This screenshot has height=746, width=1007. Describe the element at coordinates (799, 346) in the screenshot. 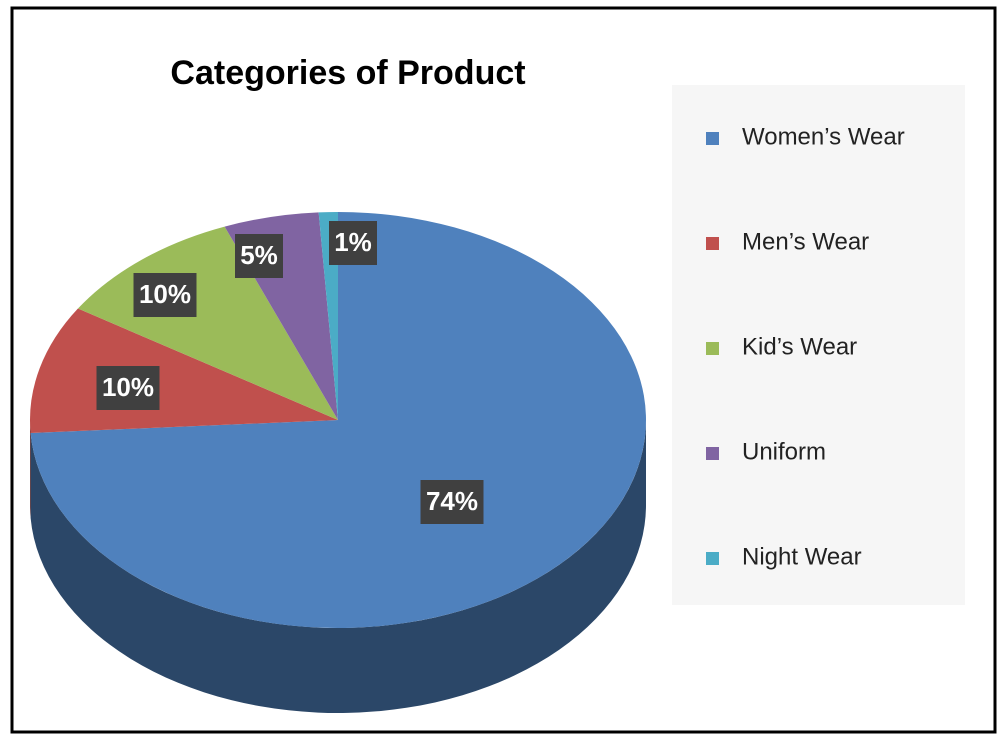

I see `legend-label: Kid’s Wear` at that location.